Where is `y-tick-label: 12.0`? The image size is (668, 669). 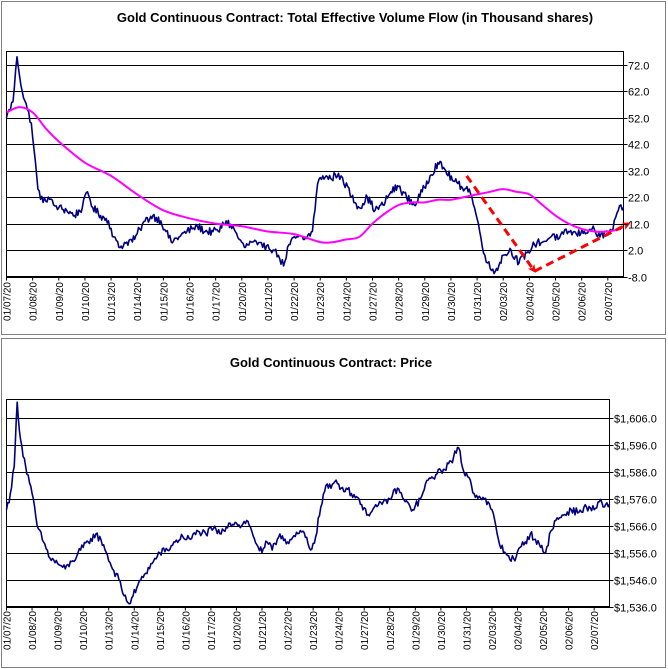
y-tick-label: 12.0 is located at coordinates (638, 226).